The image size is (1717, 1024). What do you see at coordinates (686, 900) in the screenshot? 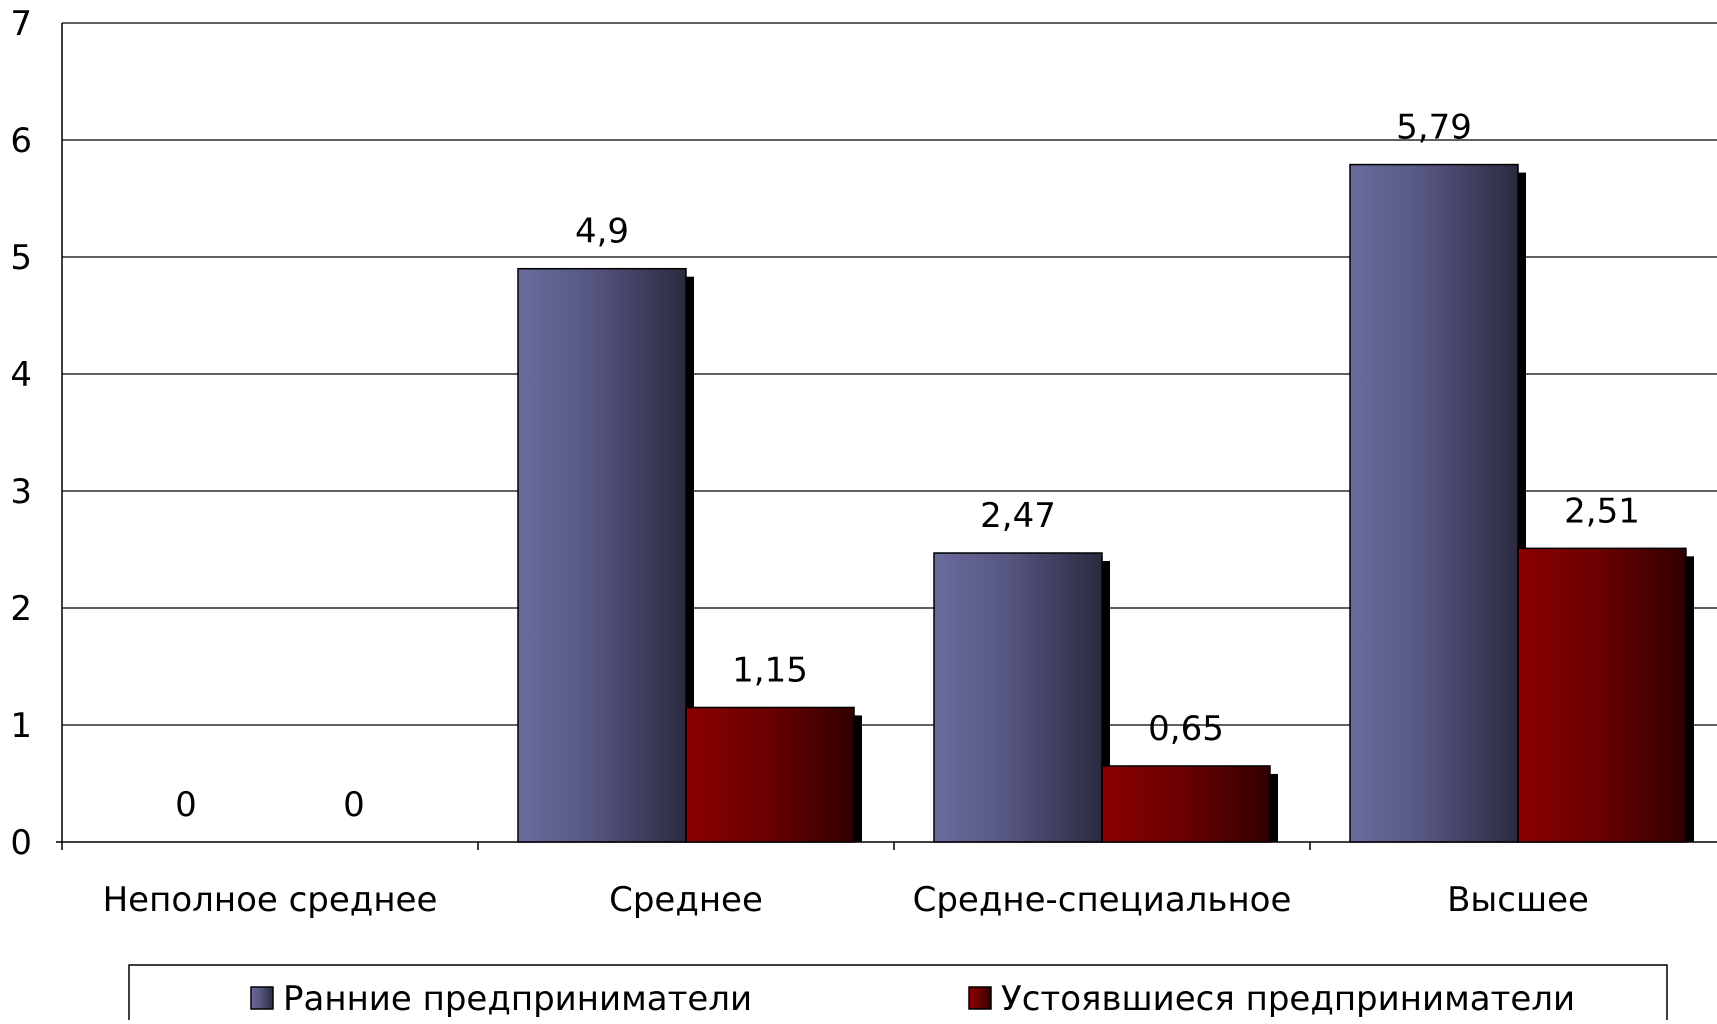
I see `x-category-label: Среднее` at bounding box center [686, 900].